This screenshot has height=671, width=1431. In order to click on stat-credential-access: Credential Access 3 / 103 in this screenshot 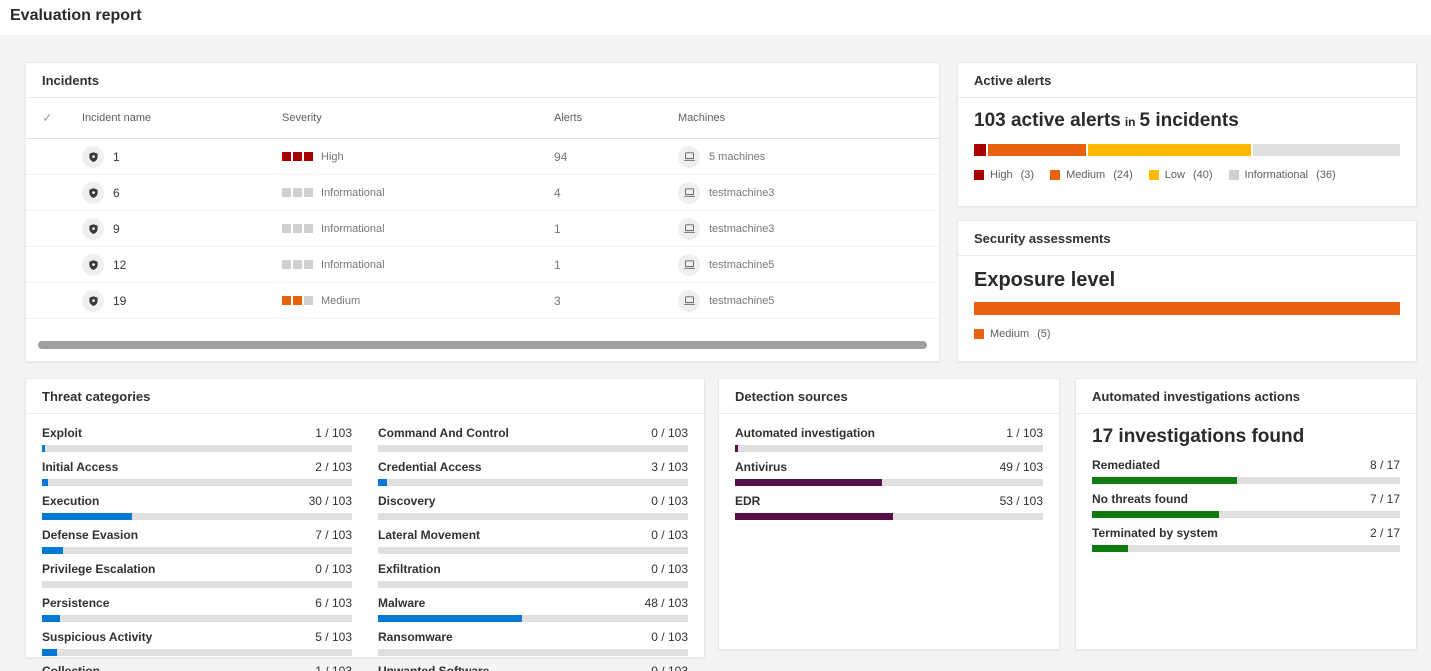, I will do `click(533, 473)`.